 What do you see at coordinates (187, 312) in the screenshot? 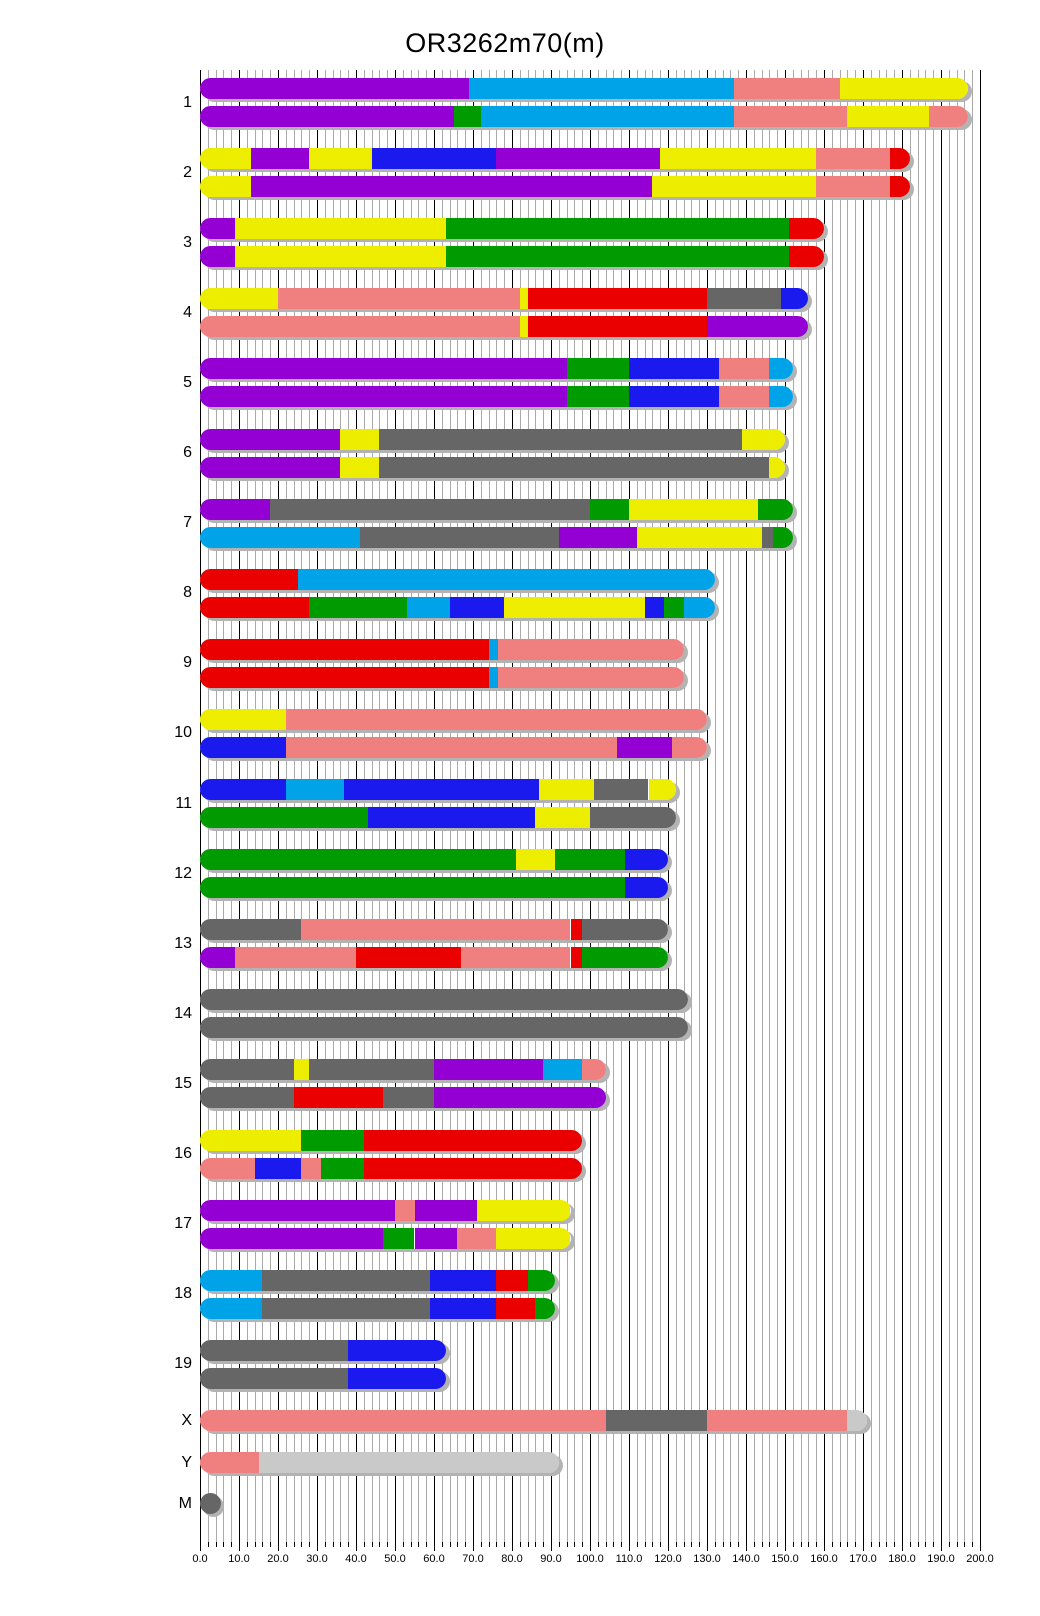
I see `row-label: 4` at bounding box center [187, 312].